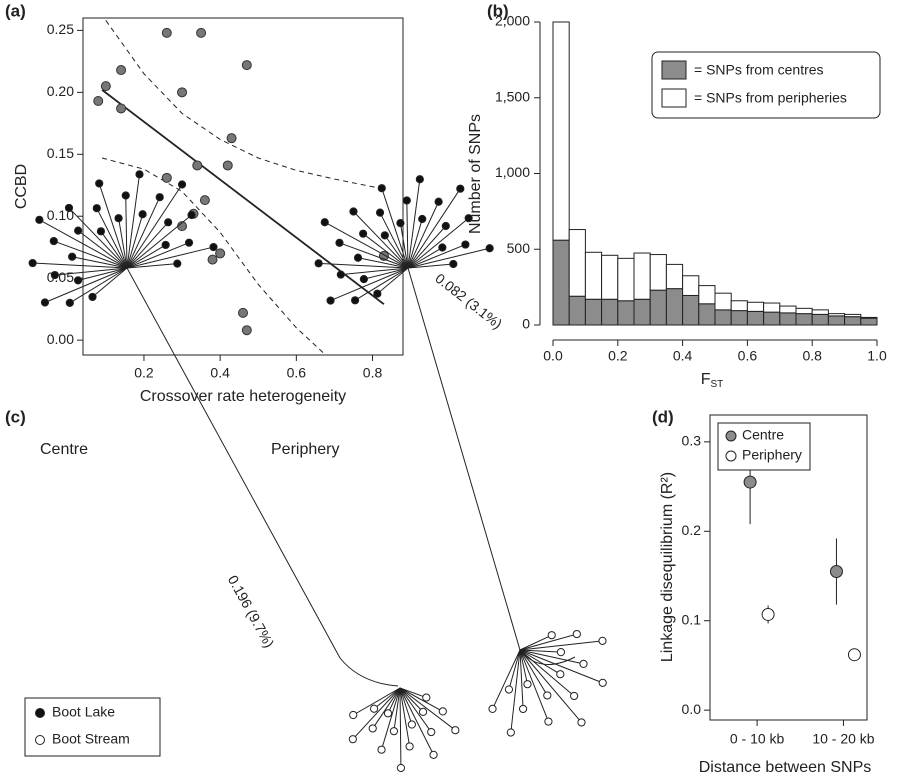  I want to click on legend-swatch, so click(674, 70).